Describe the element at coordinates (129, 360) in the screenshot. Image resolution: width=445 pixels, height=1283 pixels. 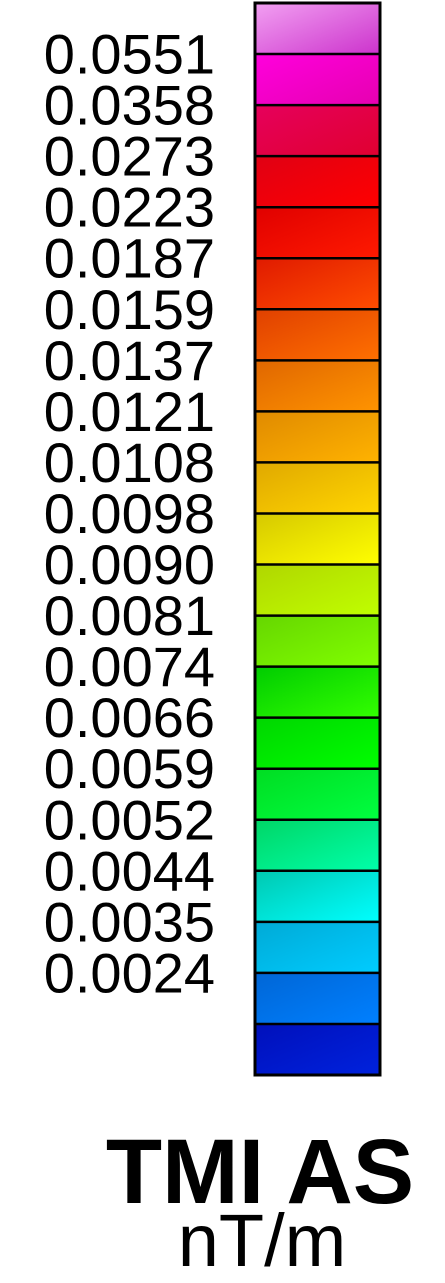
I see `tick-label: 0.0137` at that location.